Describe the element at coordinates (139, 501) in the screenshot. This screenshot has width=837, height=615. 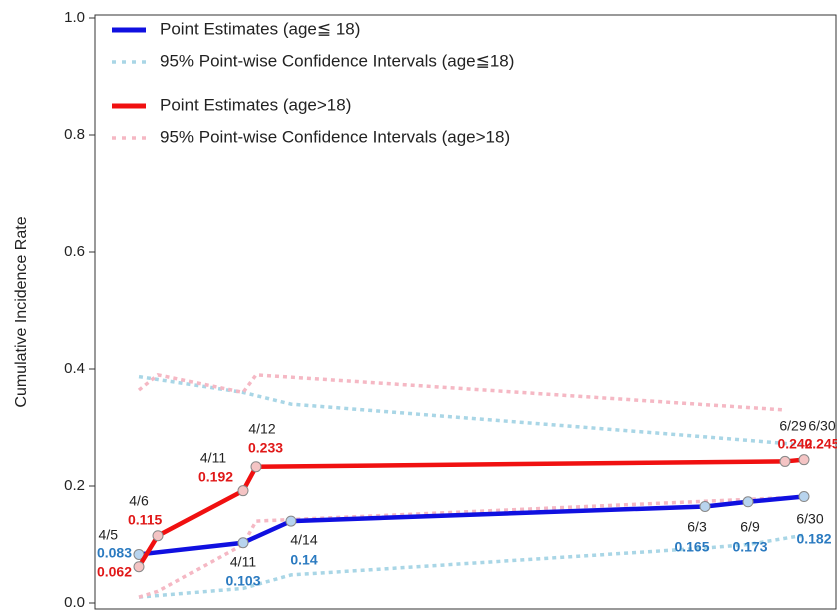
I see `date-label: 4/6` at that location.